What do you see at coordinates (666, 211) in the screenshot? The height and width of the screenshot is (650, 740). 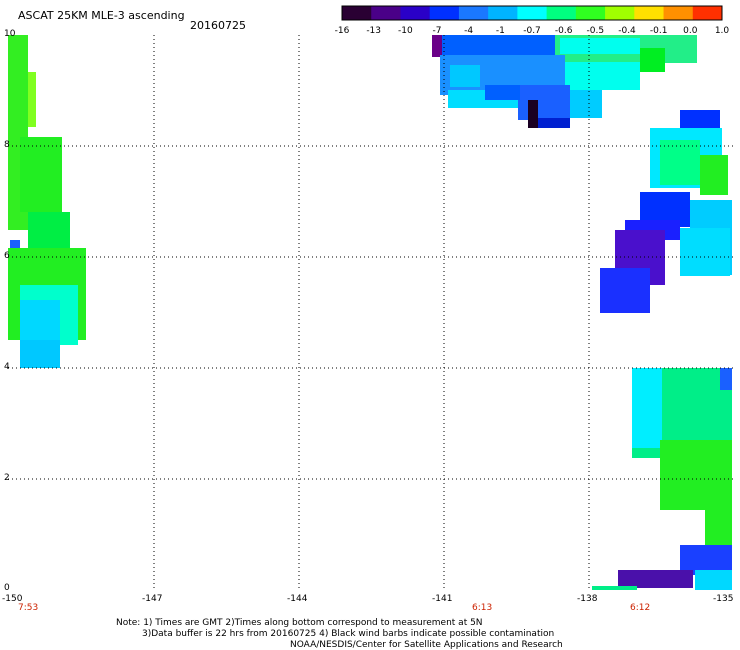 I see `swath-right-middle` at bounding box center [666, 211].